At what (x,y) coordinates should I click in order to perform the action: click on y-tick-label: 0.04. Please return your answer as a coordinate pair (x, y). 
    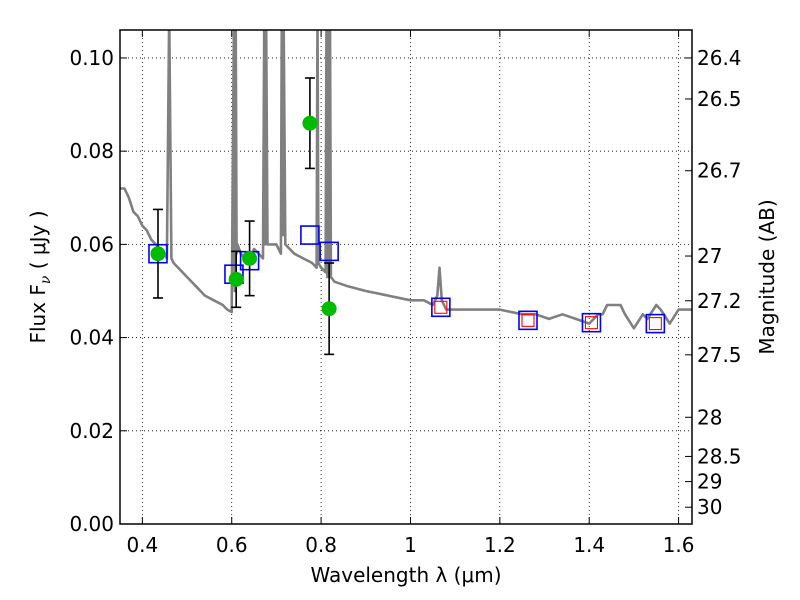
    Looking at the image, I should click on (91, 338).